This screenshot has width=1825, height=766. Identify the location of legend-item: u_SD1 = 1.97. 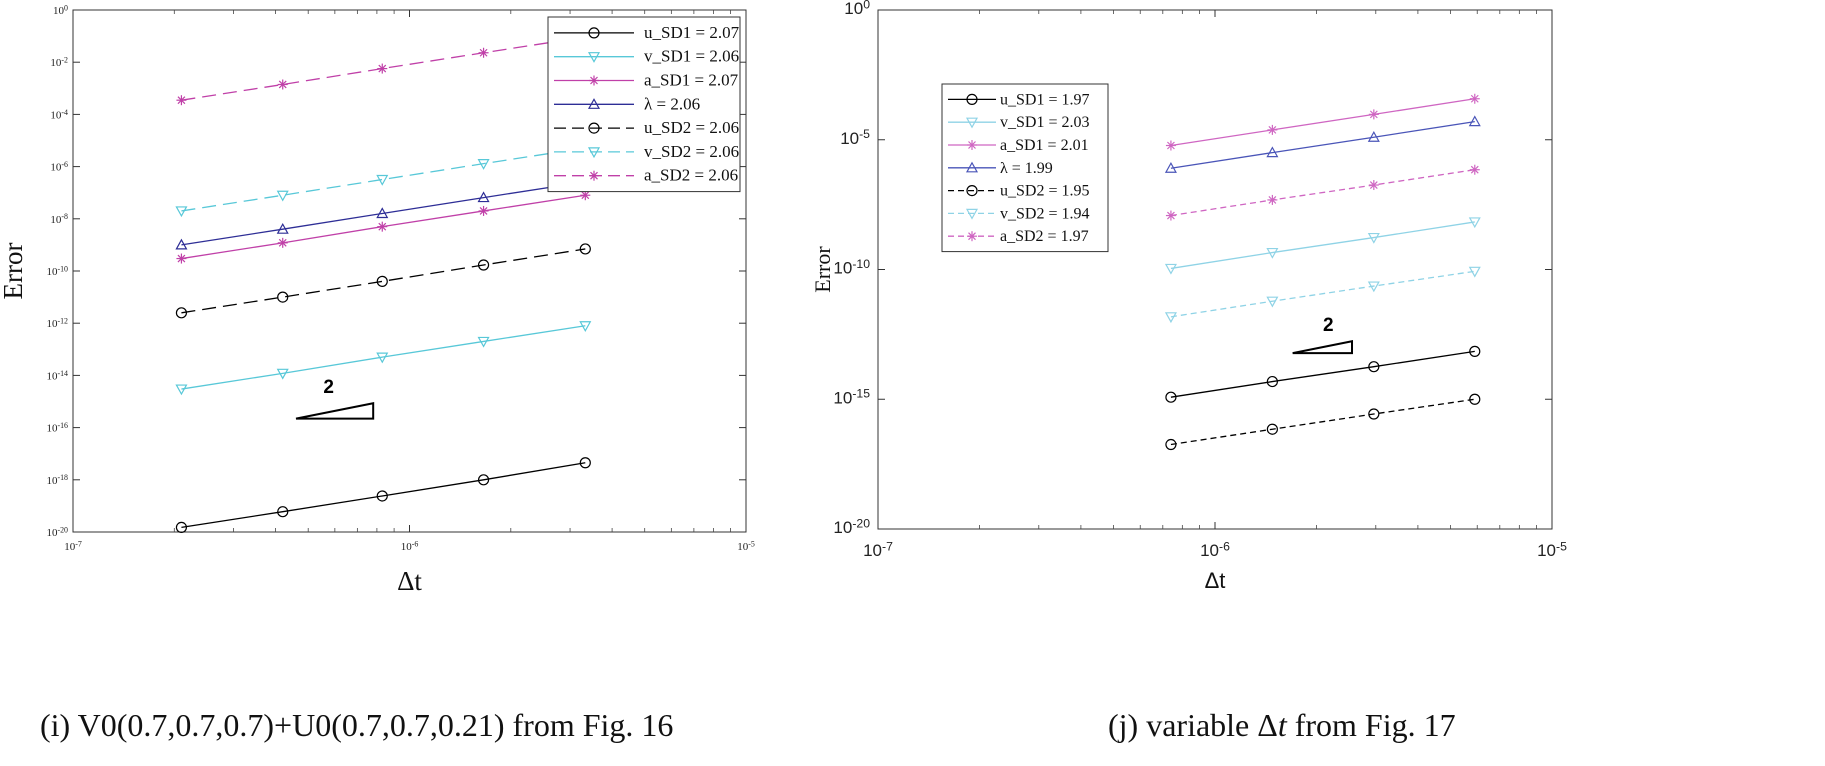
(1018, 99).